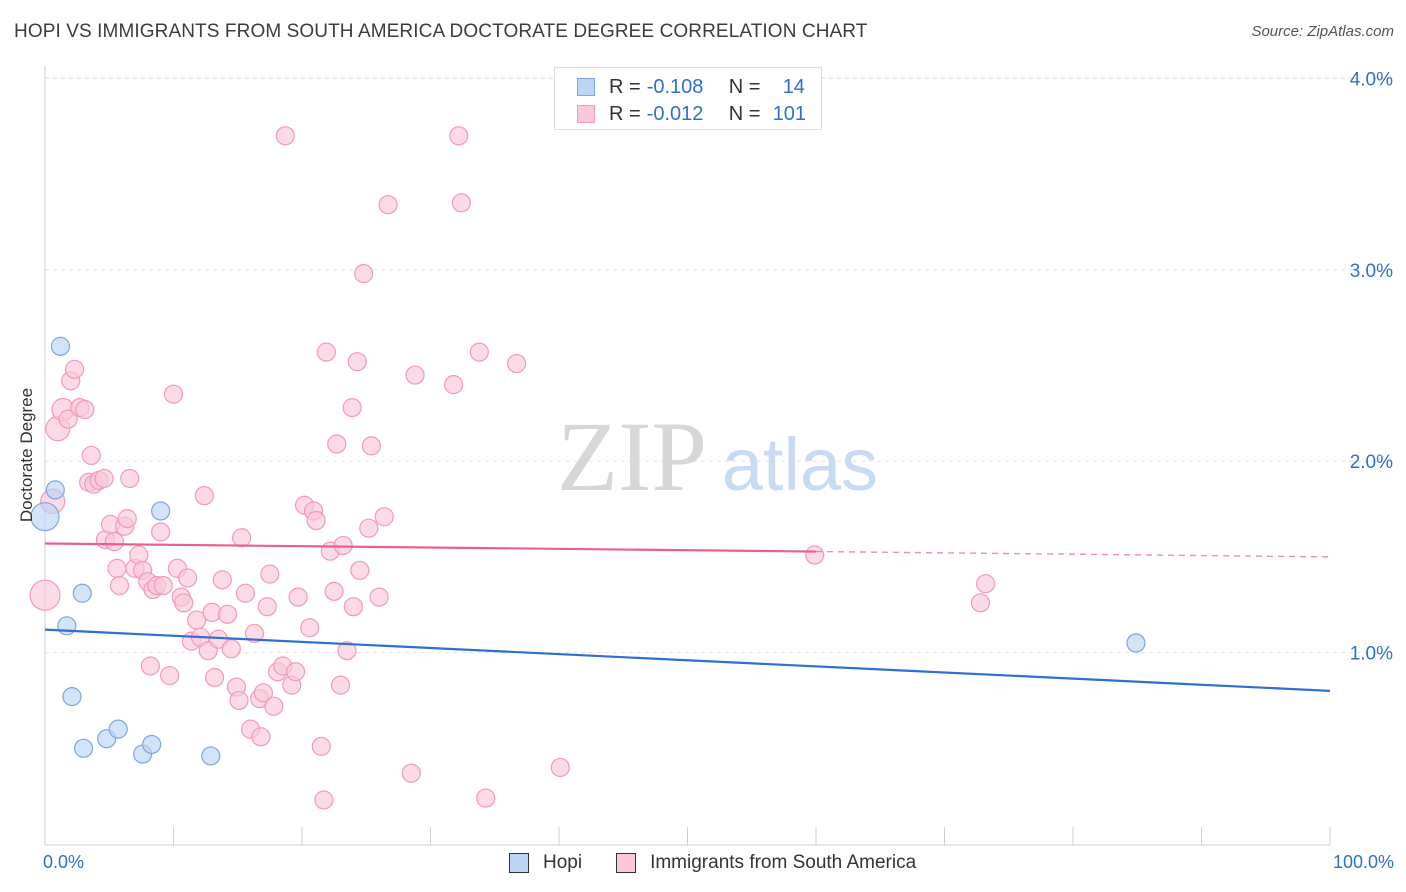 The height and width of the screenshot is (892, 1406). What do you see at coordinates (519, 863) in the screenshot?
I see `legend-hopi-swatch` at bounding box center [519, 863].